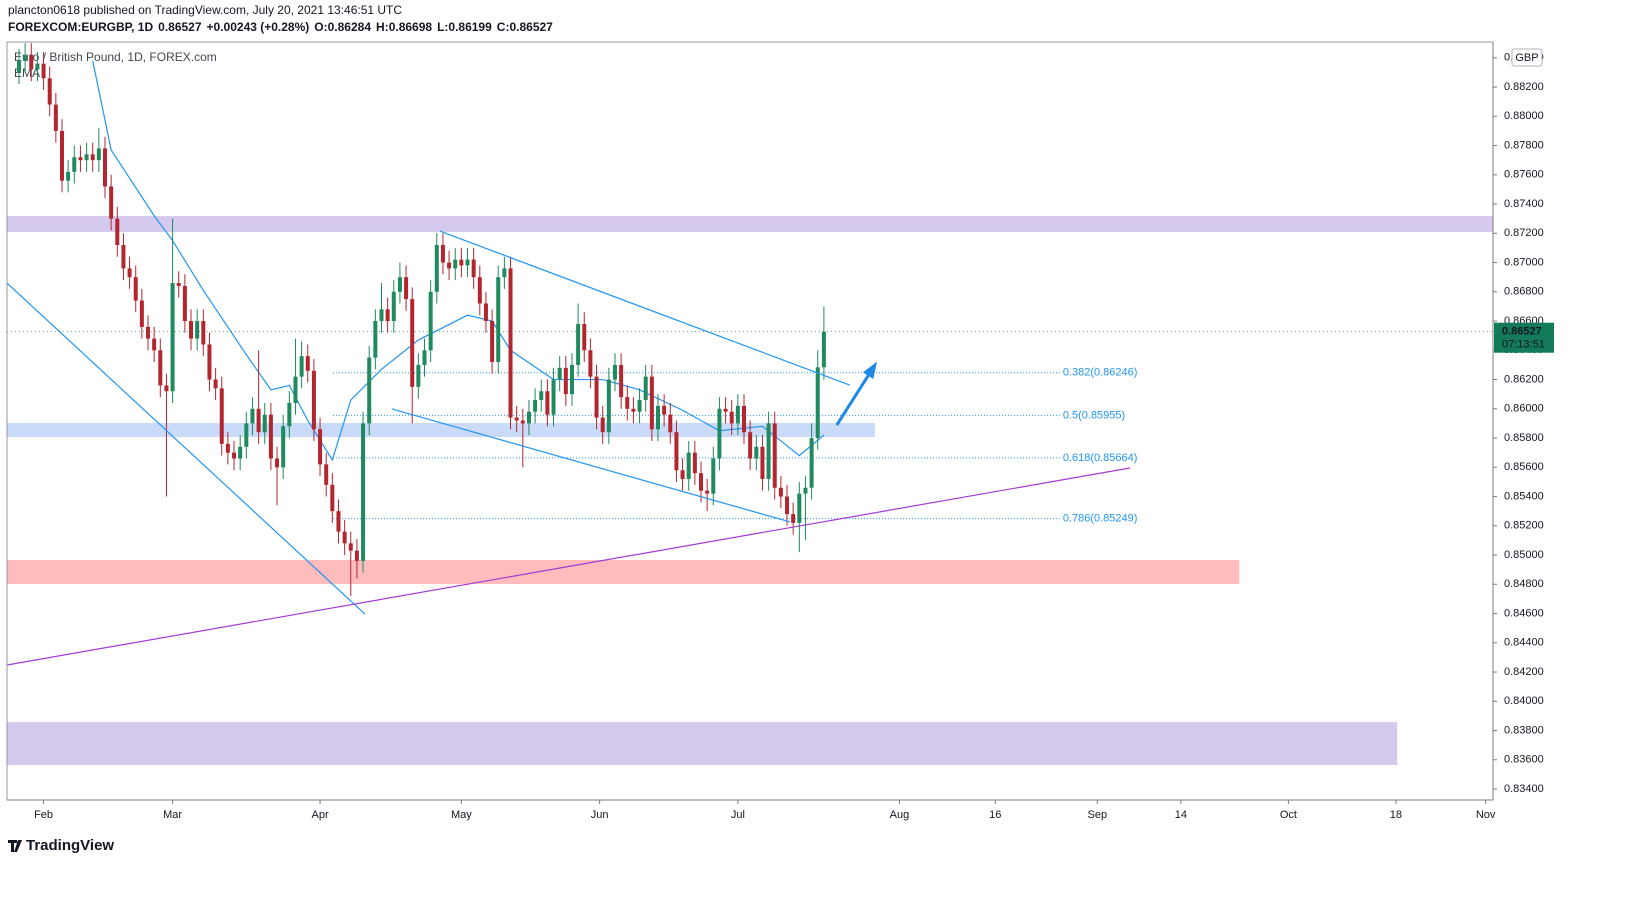  What do you see at coordinates (1524, 409) in the screenshot?
I see `y-tick-label: 0.86000` at bounding box center [1524, 409].